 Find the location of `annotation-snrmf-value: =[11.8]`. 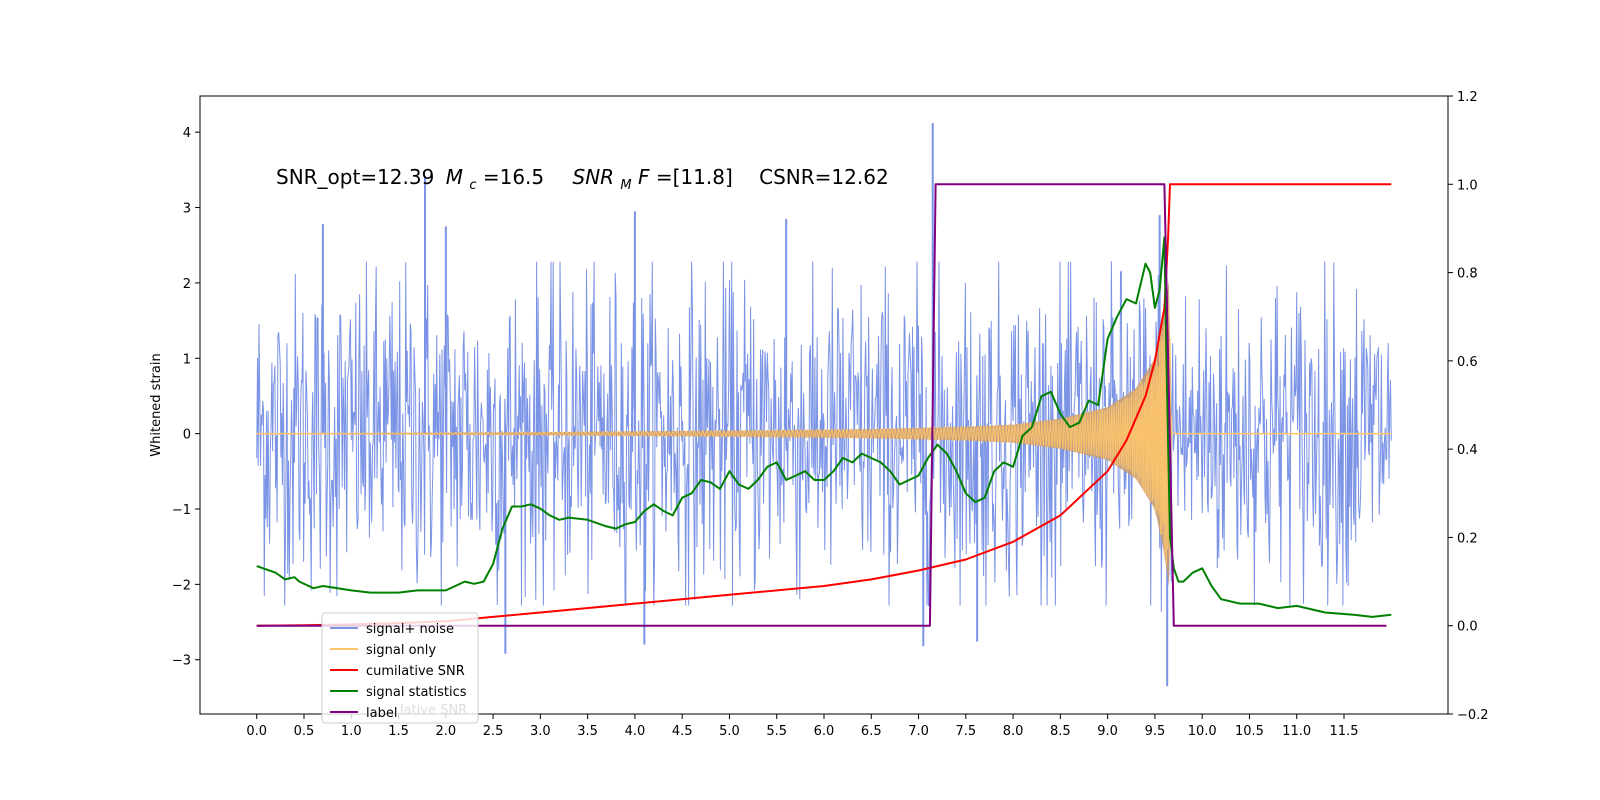

annotation-snrmf-value: =[11.8] is located at coordinates (694, 177).